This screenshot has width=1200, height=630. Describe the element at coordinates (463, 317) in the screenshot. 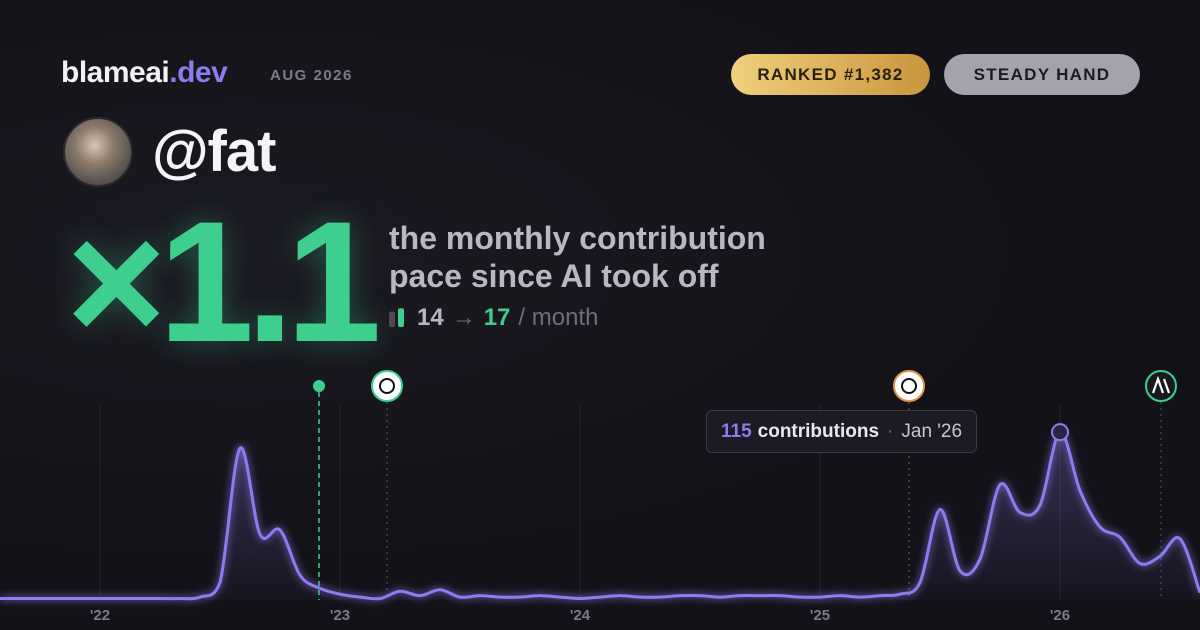

I see `pace-arrow: →` at that location.